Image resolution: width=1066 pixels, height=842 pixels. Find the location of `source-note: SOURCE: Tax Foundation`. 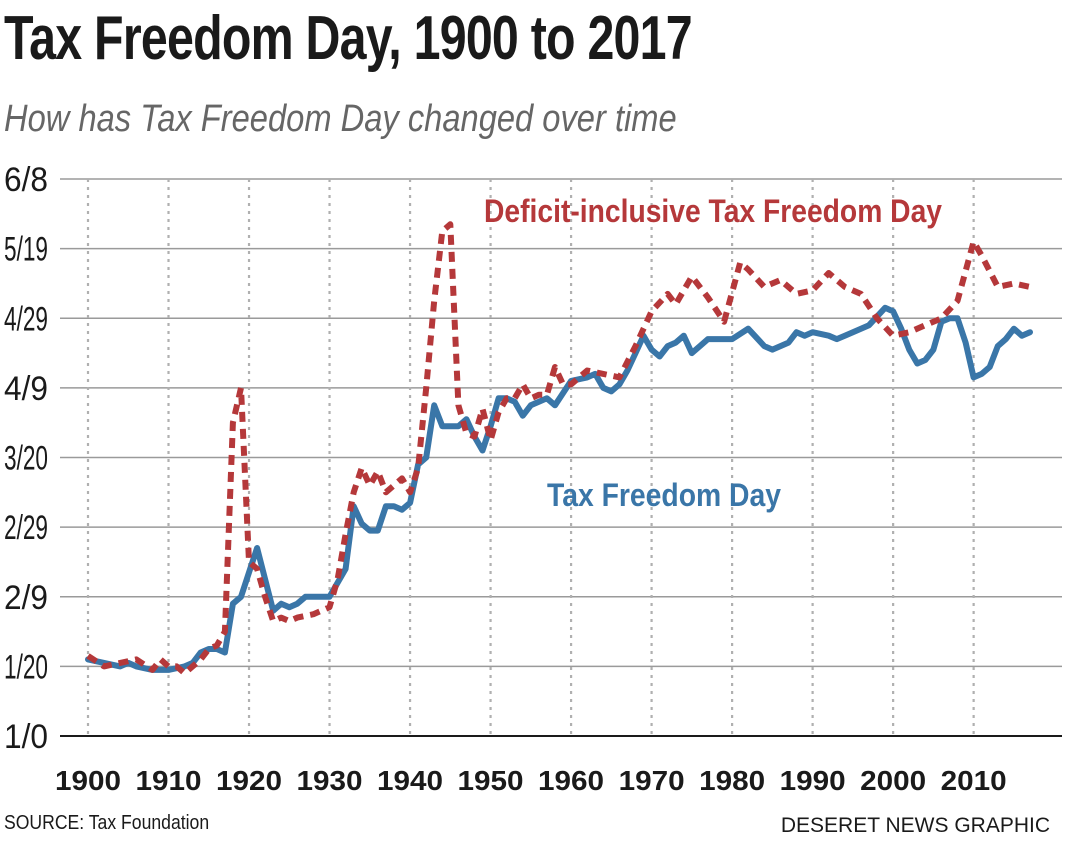

source-note: SOURCE: Tax Foundation is located at coordinates (107, 823).